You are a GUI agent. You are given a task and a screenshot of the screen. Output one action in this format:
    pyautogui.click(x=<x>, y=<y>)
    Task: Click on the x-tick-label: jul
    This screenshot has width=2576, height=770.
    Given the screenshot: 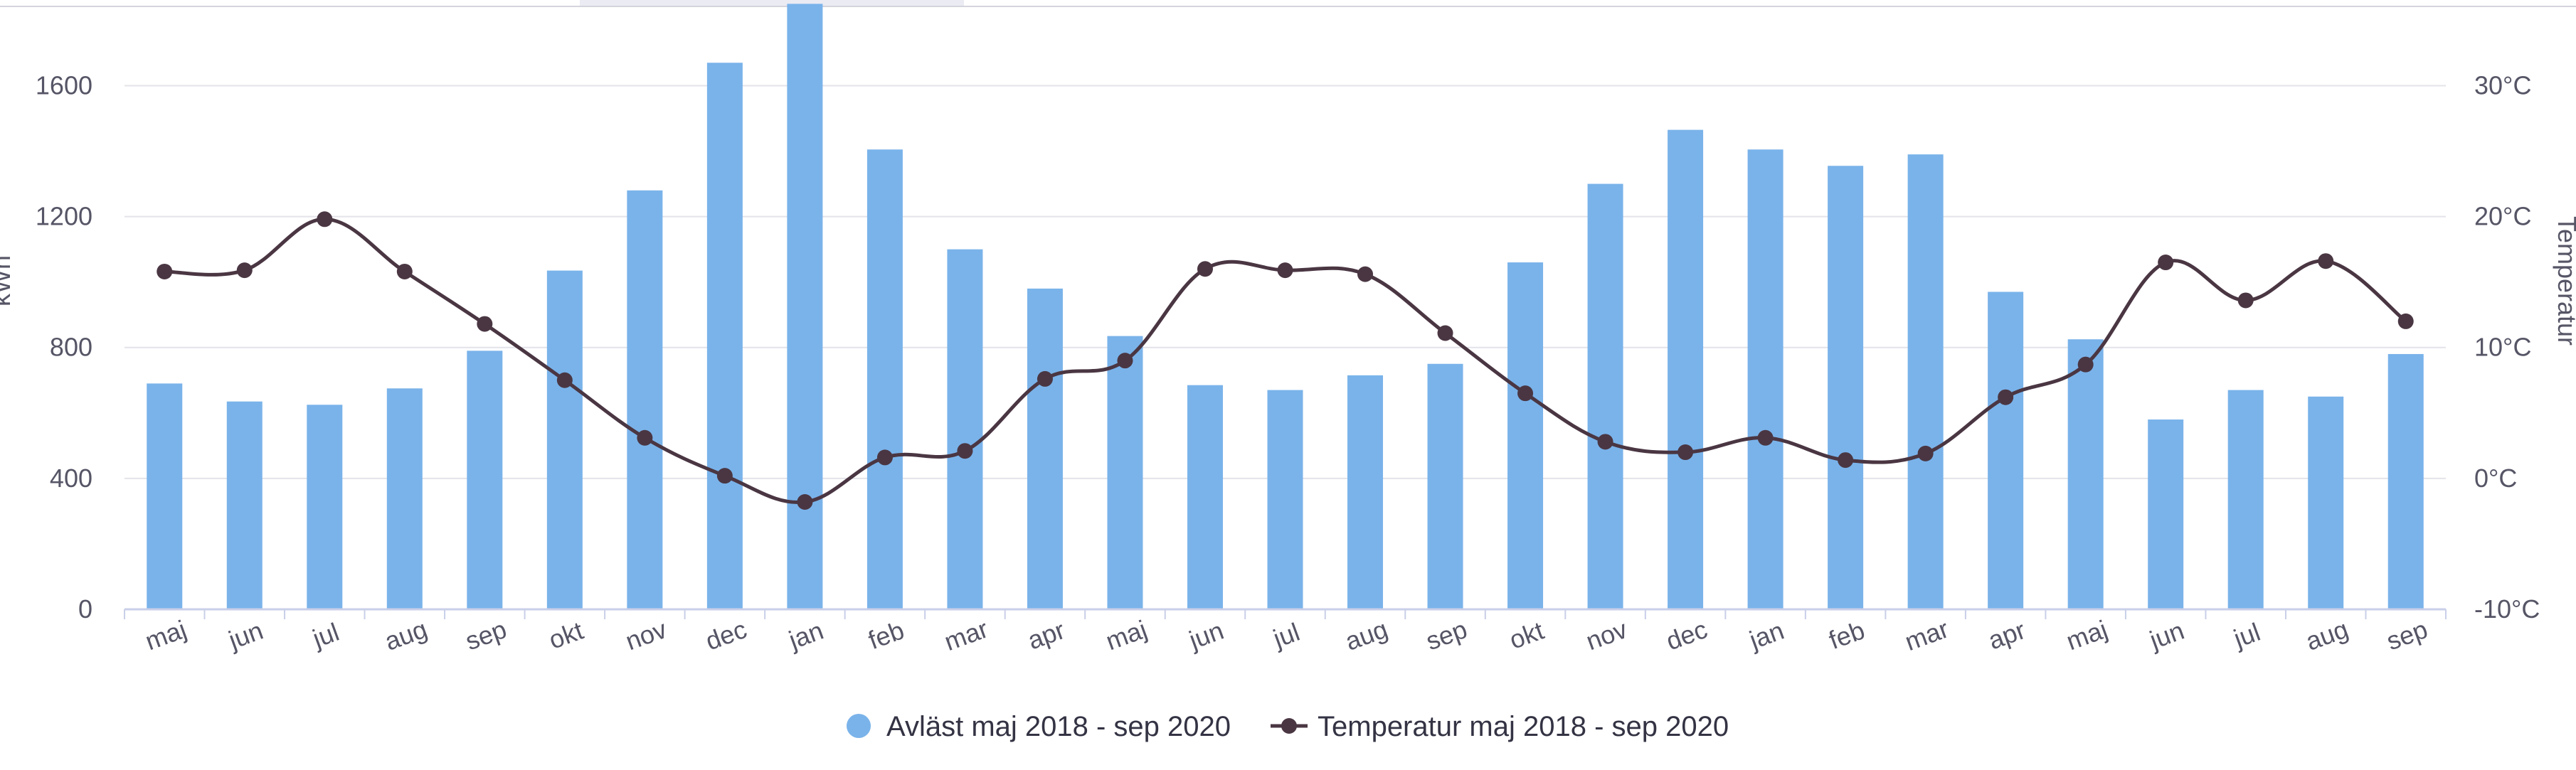 What is the action you would take?
    pyautogui.click(x=1285, y=635)
    